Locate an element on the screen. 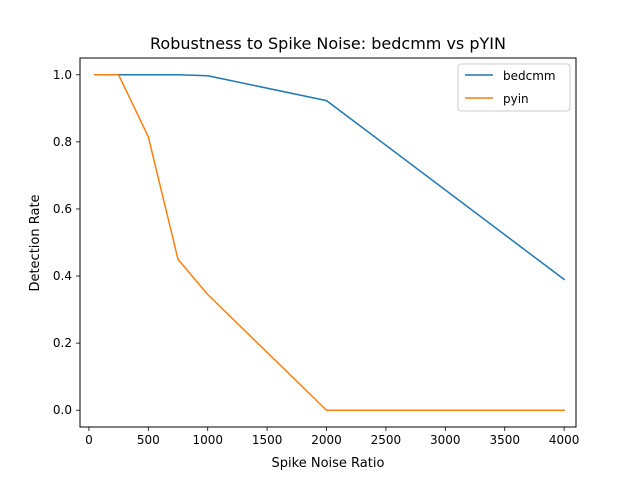 The width and height of the screenshot is (640, 484). legend-label-bedcmm: bedcmm is located at coordinates (529, 76).